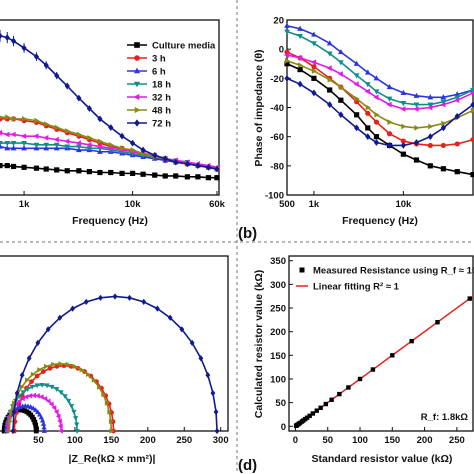 Image resolution: width=474 pixels, height=474 pixels. I want to click on panel-c-series, so click(110, 364).